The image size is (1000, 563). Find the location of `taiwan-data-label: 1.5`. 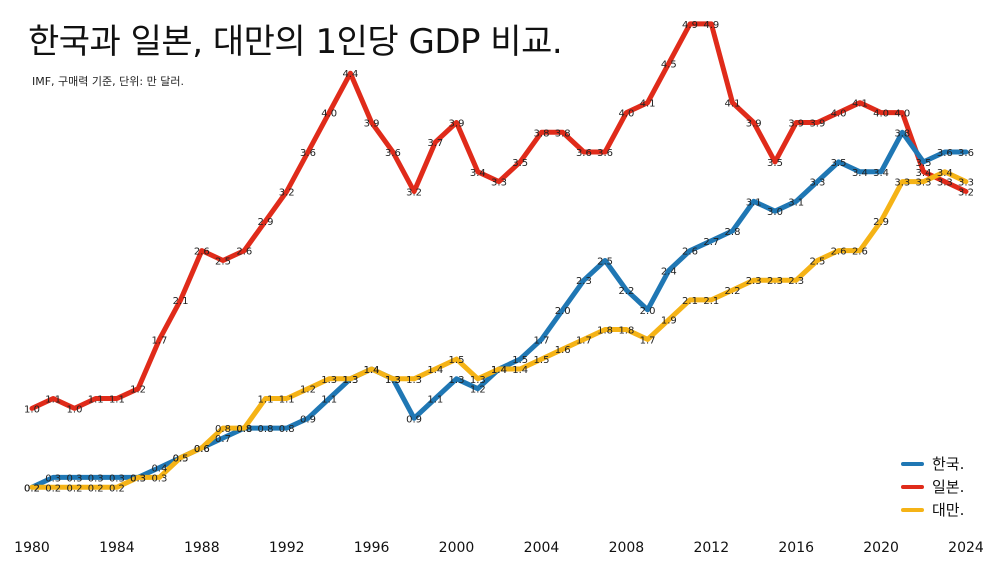

taiwan-data-label: 1.5 is located at coordinates (457, 360).